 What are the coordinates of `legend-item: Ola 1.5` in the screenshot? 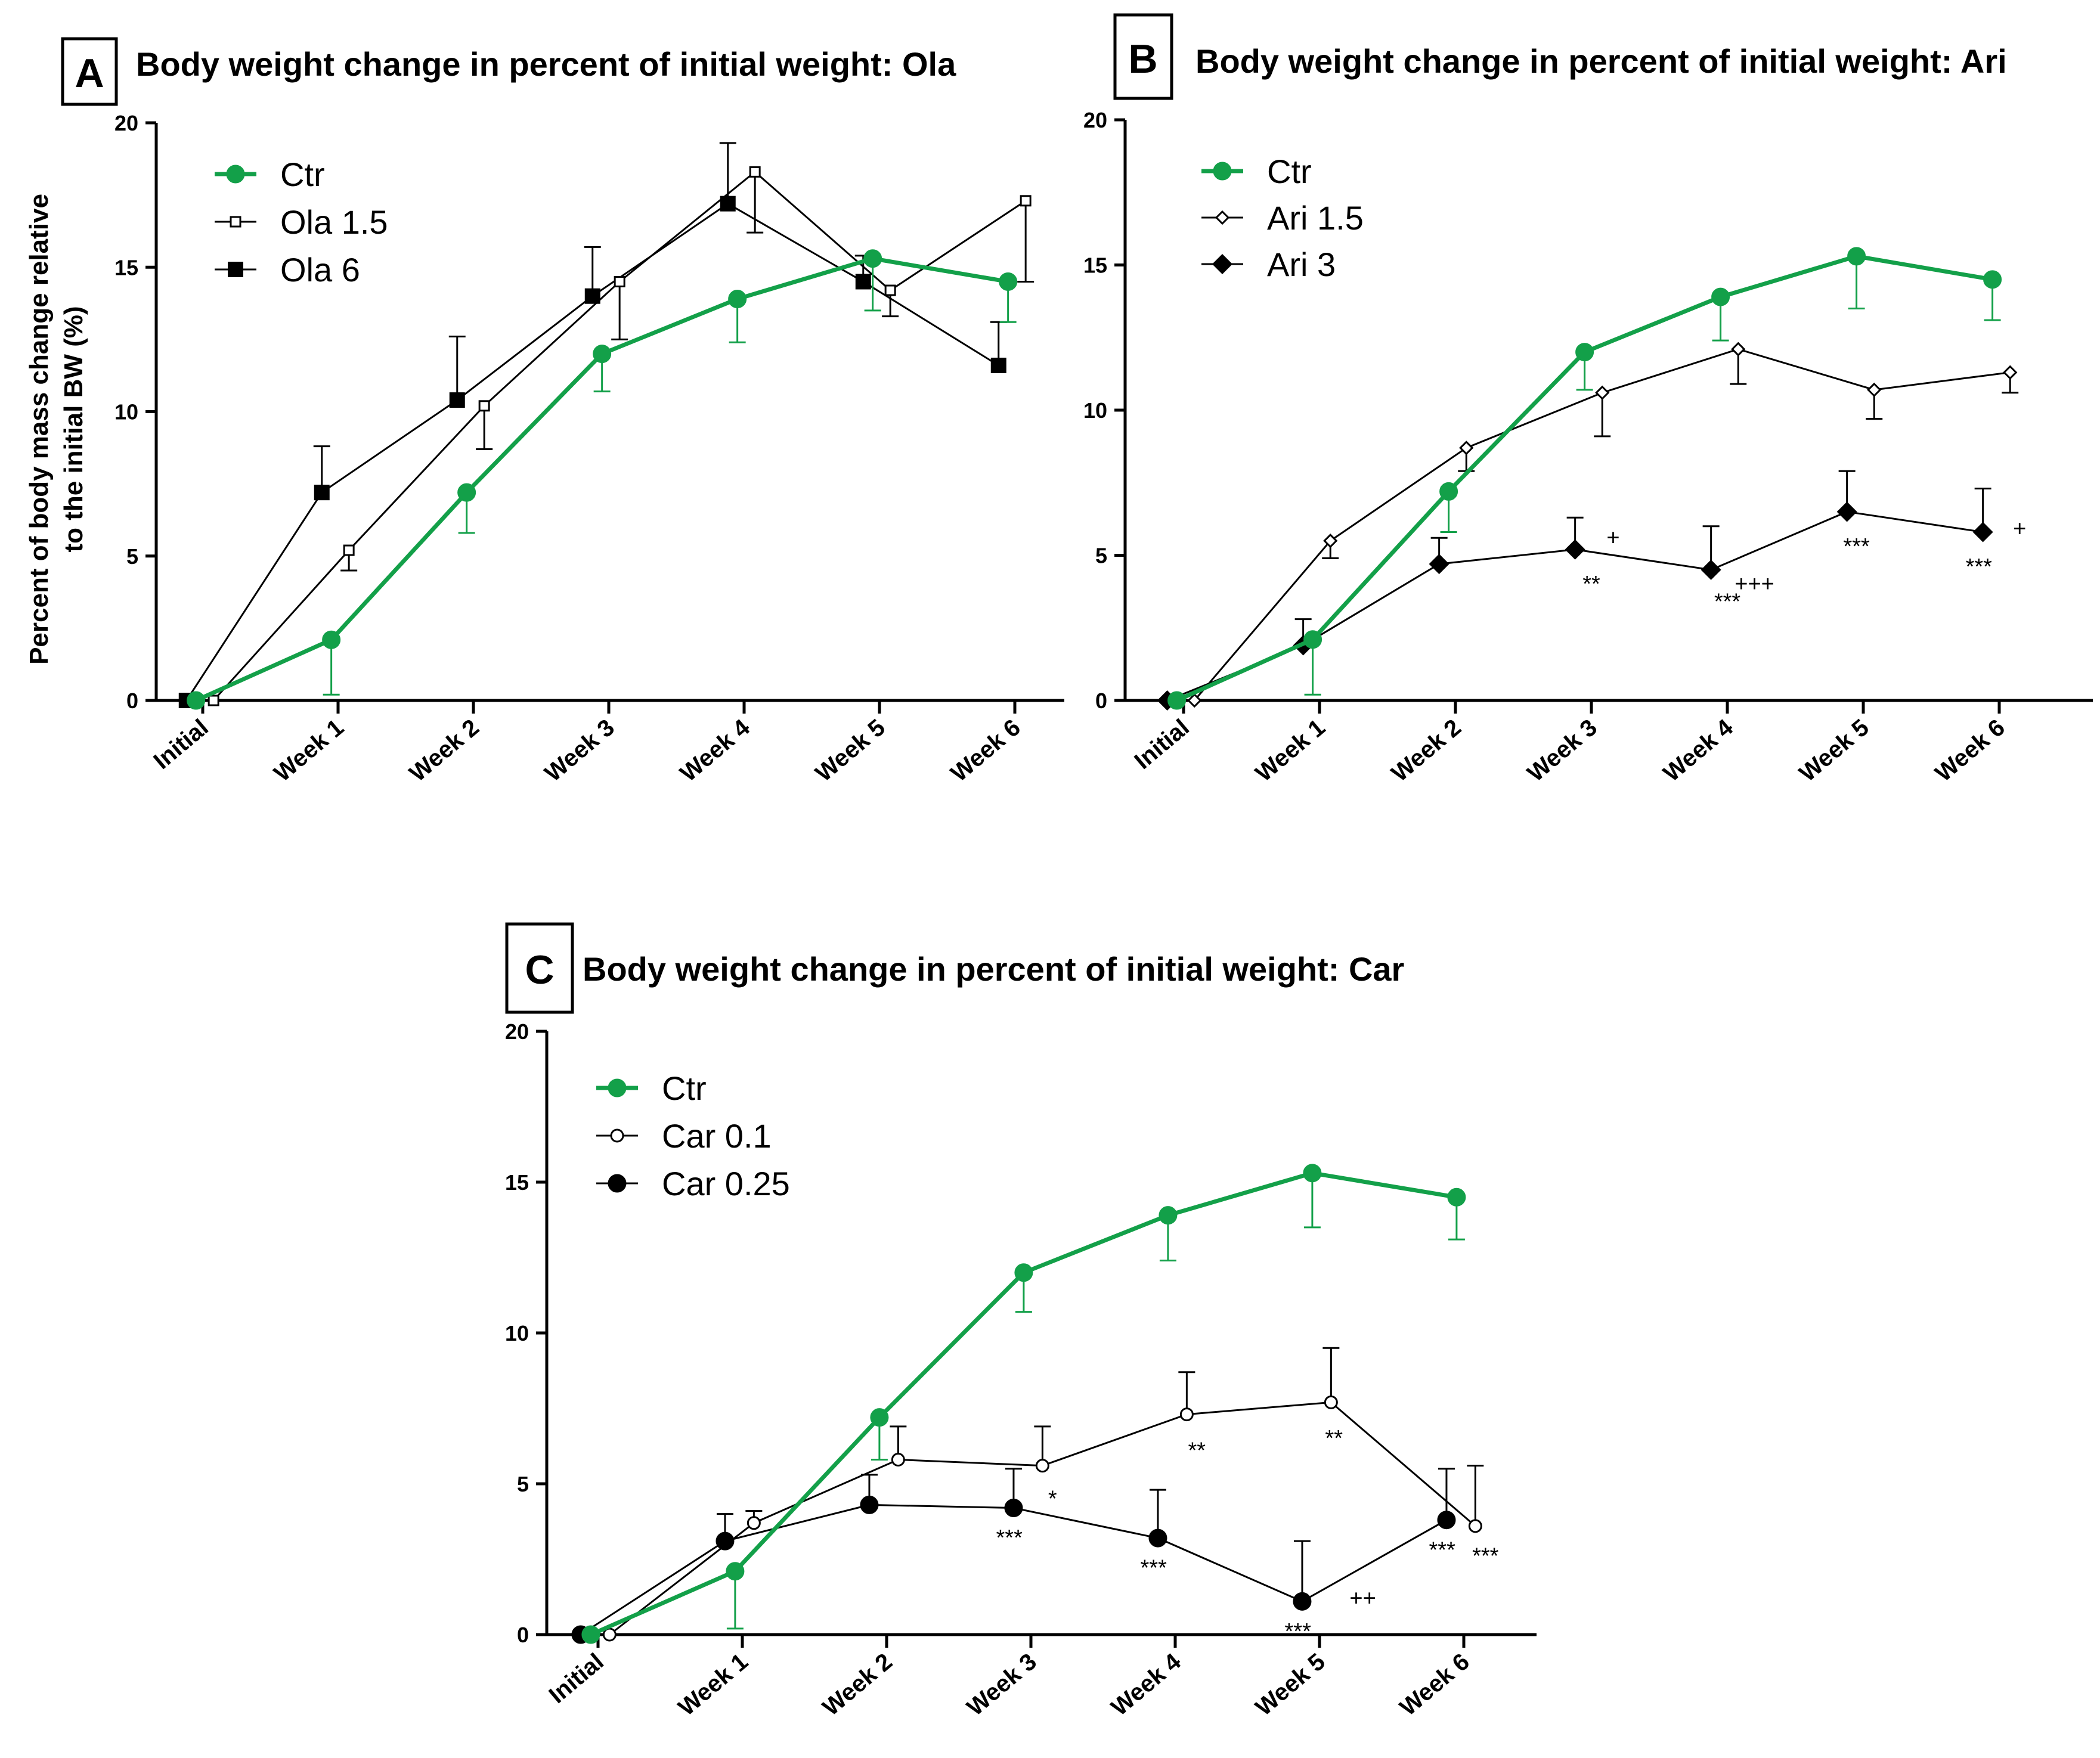 It's located at (301, 222).